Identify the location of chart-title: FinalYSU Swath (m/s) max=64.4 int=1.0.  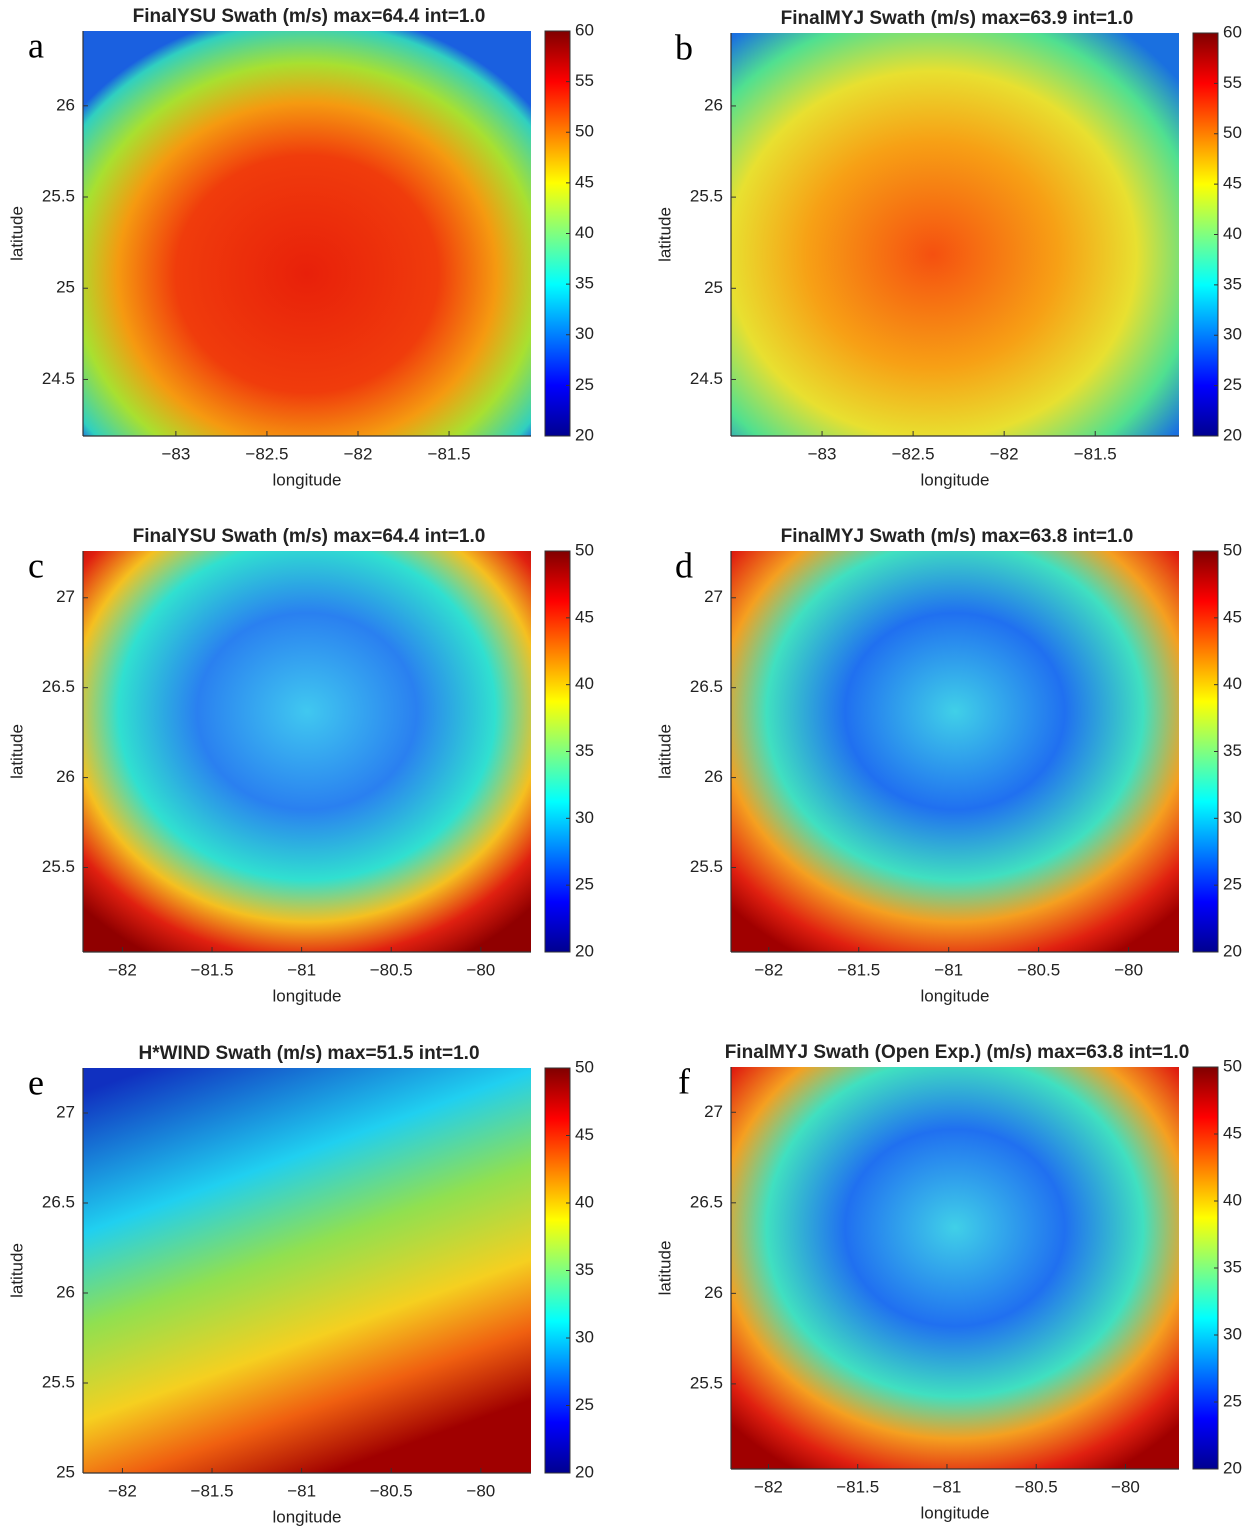
(309, 536).